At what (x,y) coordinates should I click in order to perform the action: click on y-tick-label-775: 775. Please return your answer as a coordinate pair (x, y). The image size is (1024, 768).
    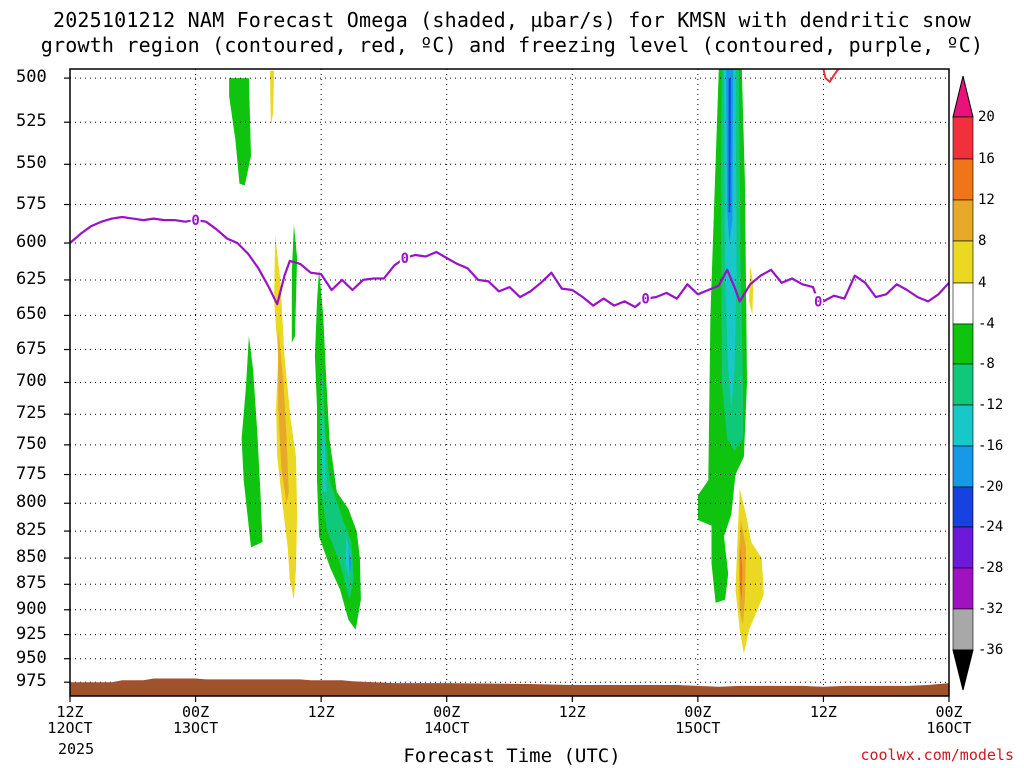
    Looking at the image, I should click on (31, 473).